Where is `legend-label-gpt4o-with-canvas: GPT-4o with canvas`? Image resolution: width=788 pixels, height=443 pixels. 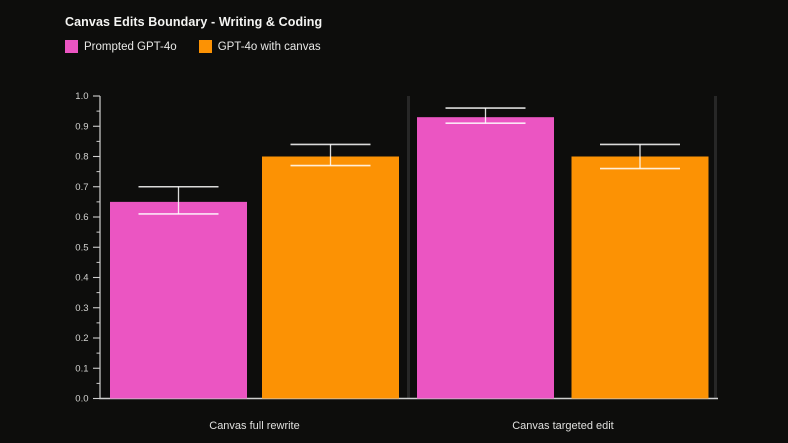
legend-label-gpt4o-with-canvas: GPT-4o with canvas is located at coordinates (269, 46).